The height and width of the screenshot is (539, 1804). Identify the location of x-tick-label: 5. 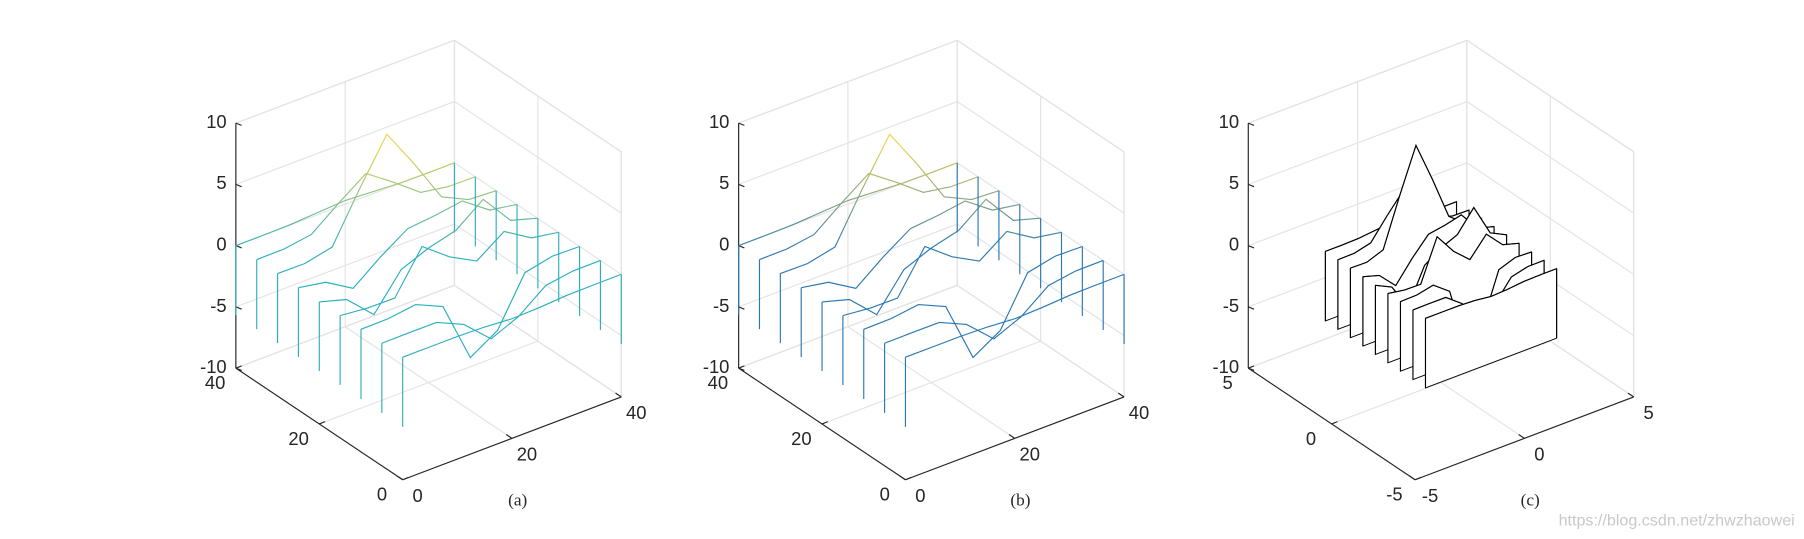
(1649, 412).